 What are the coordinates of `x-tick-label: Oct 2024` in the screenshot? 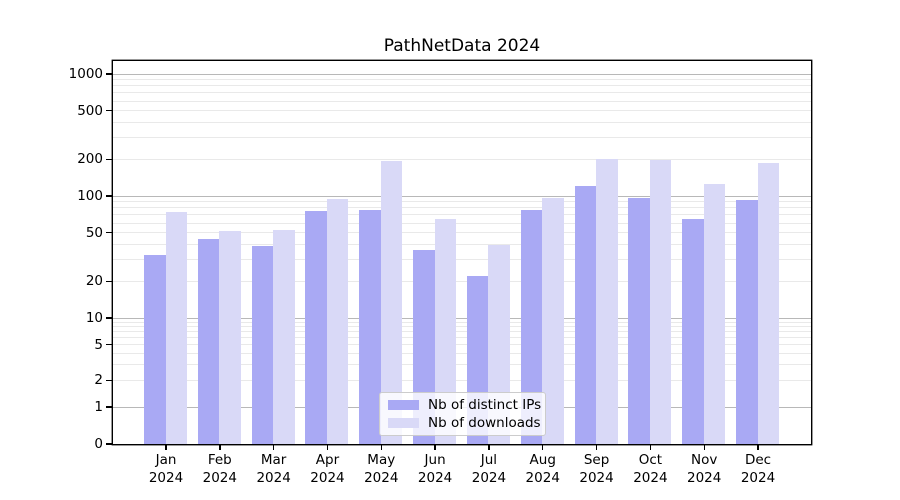 It's located at (650, 469).